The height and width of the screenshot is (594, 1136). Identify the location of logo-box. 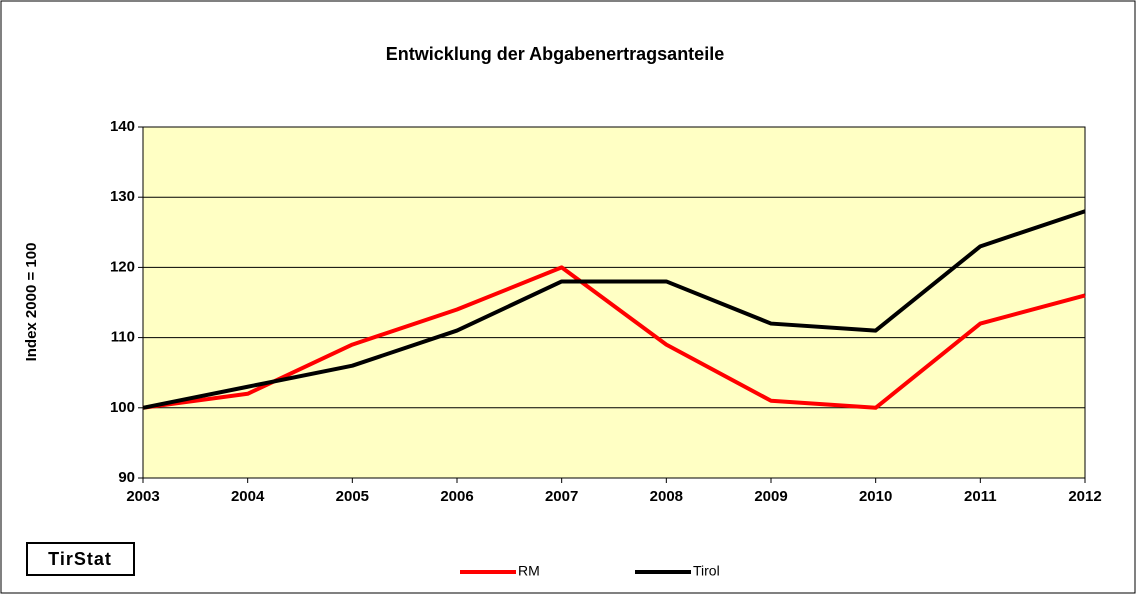
(80, 559).